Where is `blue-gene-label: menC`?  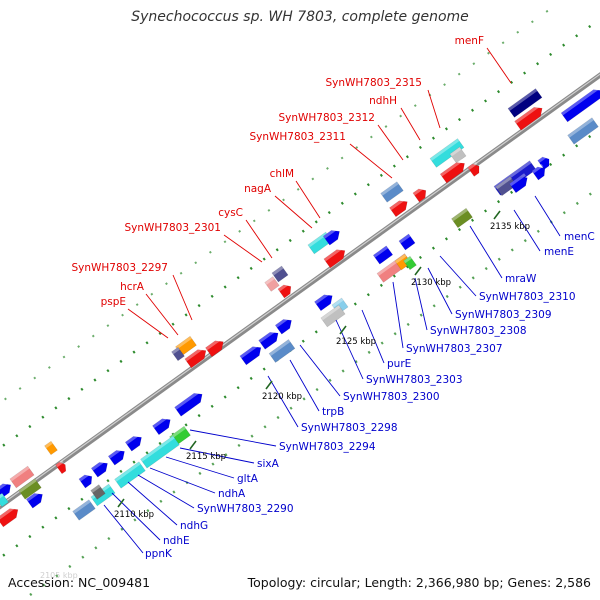 blue-gene-label: menC is located at coordinates (579, 237).